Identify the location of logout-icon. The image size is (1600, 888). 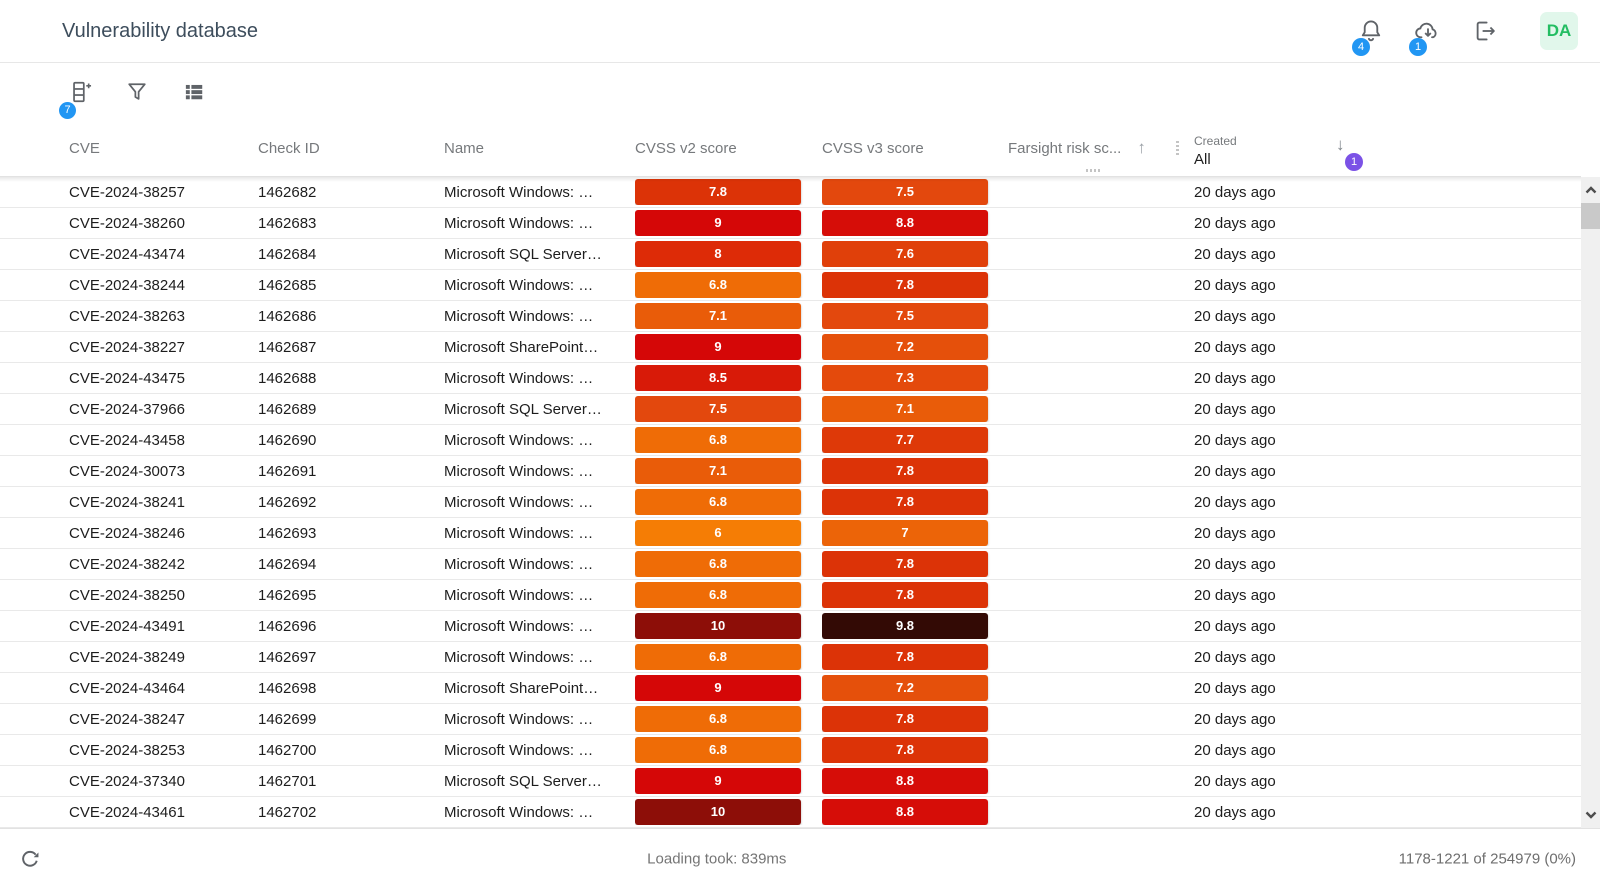
(1485, 31).